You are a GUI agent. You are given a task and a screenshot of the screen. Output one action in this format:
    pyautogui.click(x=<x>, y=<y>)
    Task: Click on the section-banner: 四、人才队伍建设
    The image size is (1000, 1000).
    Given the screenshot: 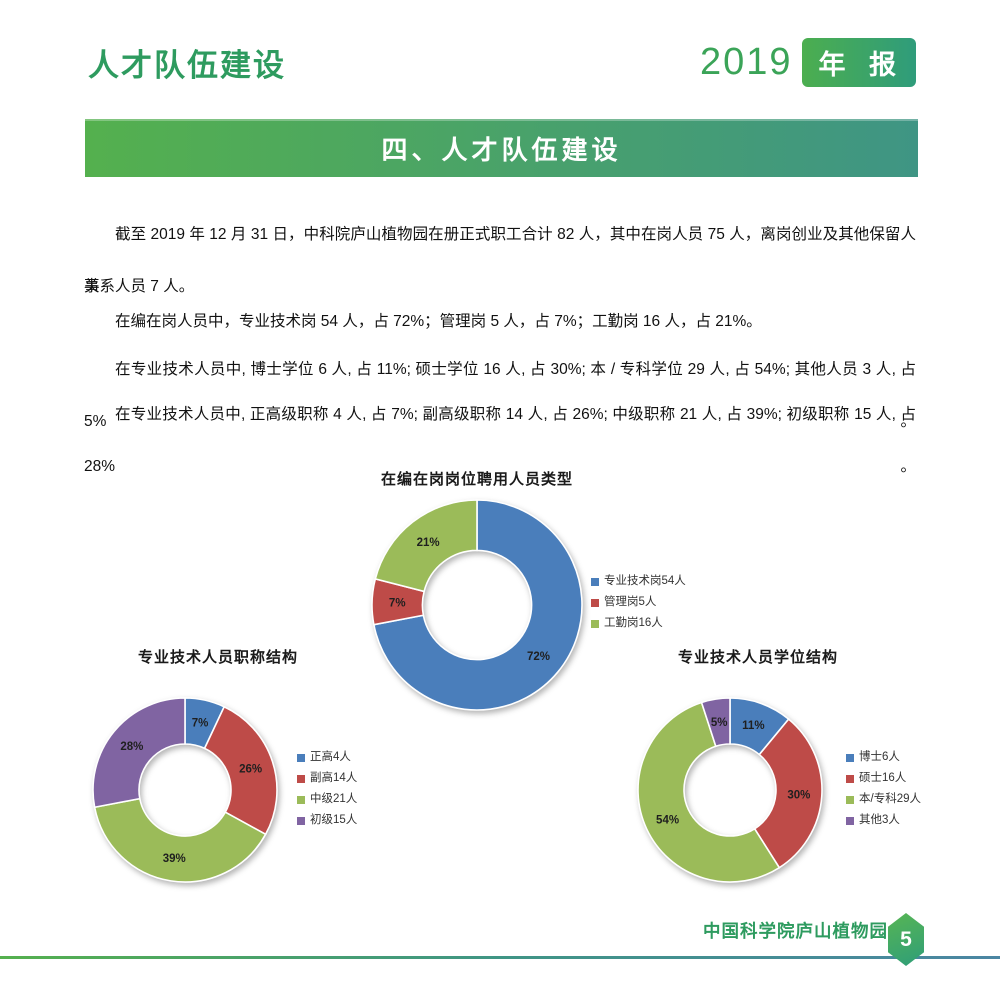 What is the action you would take?
    pyautogui.click(x=501, y=148)
    